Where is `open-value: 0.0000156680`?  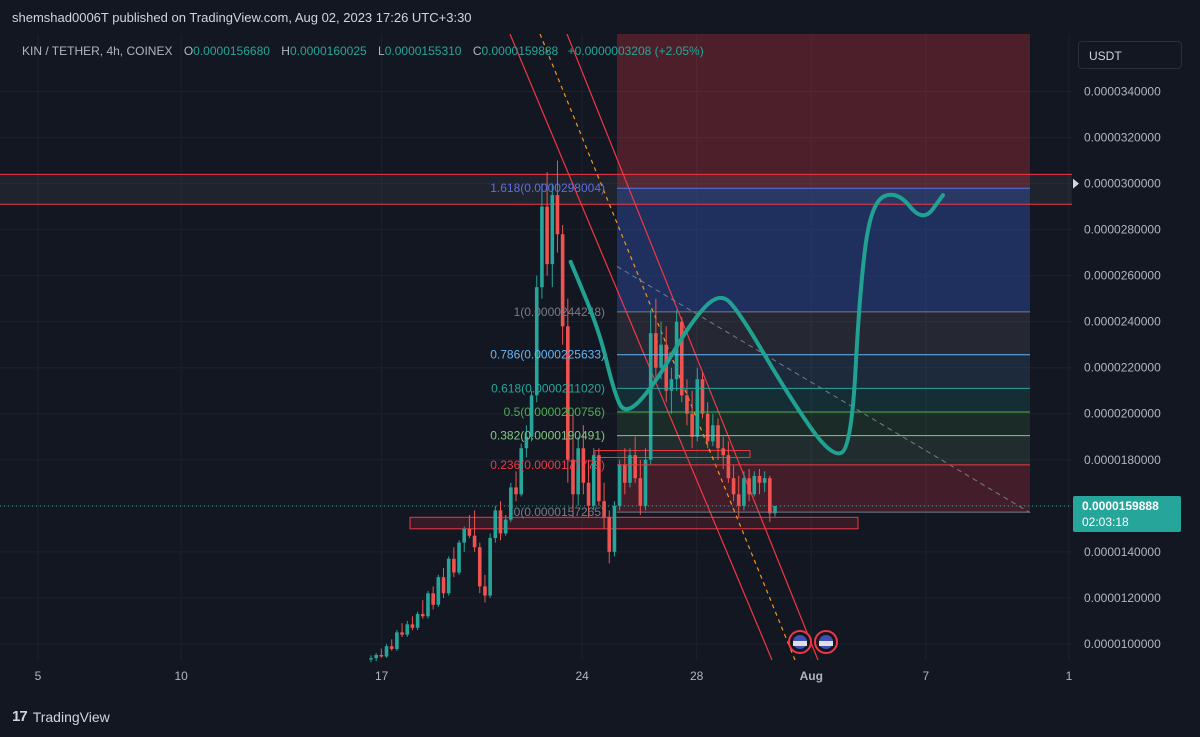
open-value: 0.0000156680 is located at coordinates (231, 51).